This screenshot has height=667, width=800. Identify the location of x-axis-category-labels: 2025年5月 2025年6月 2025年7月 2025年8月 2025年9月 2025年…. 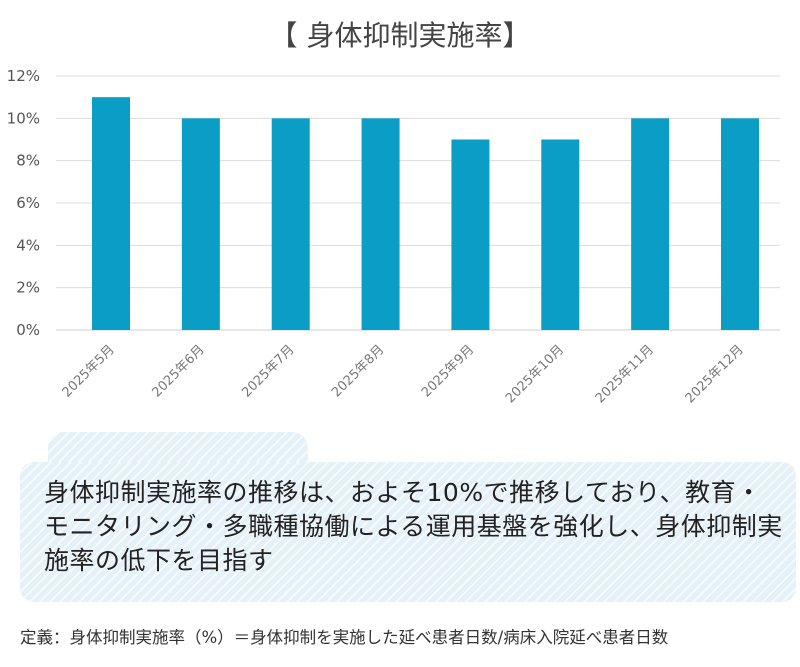
(403, 374).